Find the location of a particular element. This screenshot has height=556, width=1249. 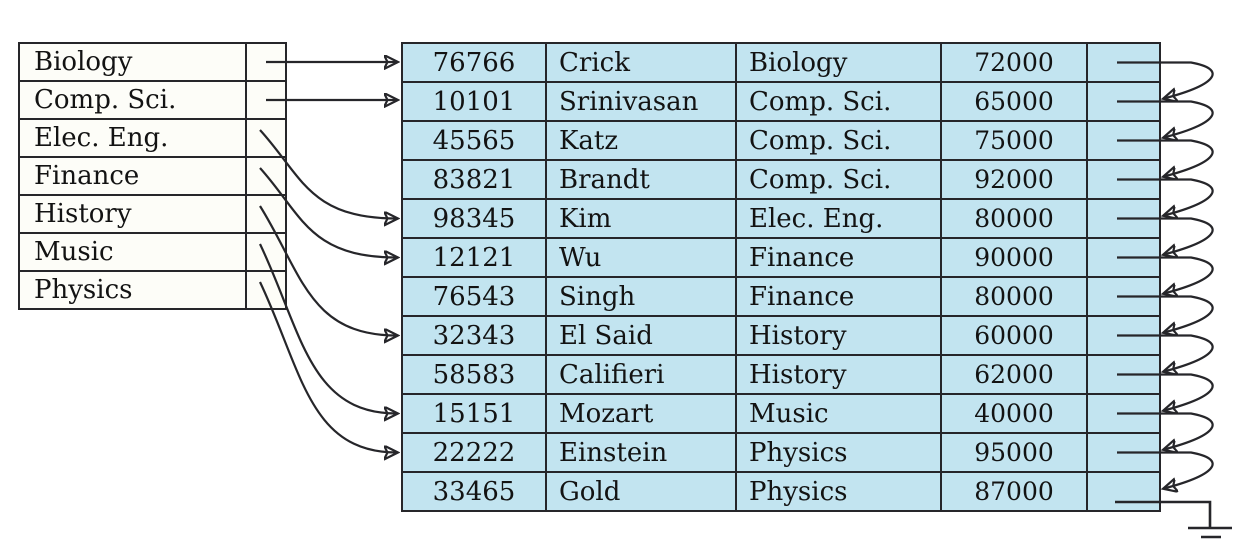

record-name-cell: Gold is located at coordinates (641, 491).